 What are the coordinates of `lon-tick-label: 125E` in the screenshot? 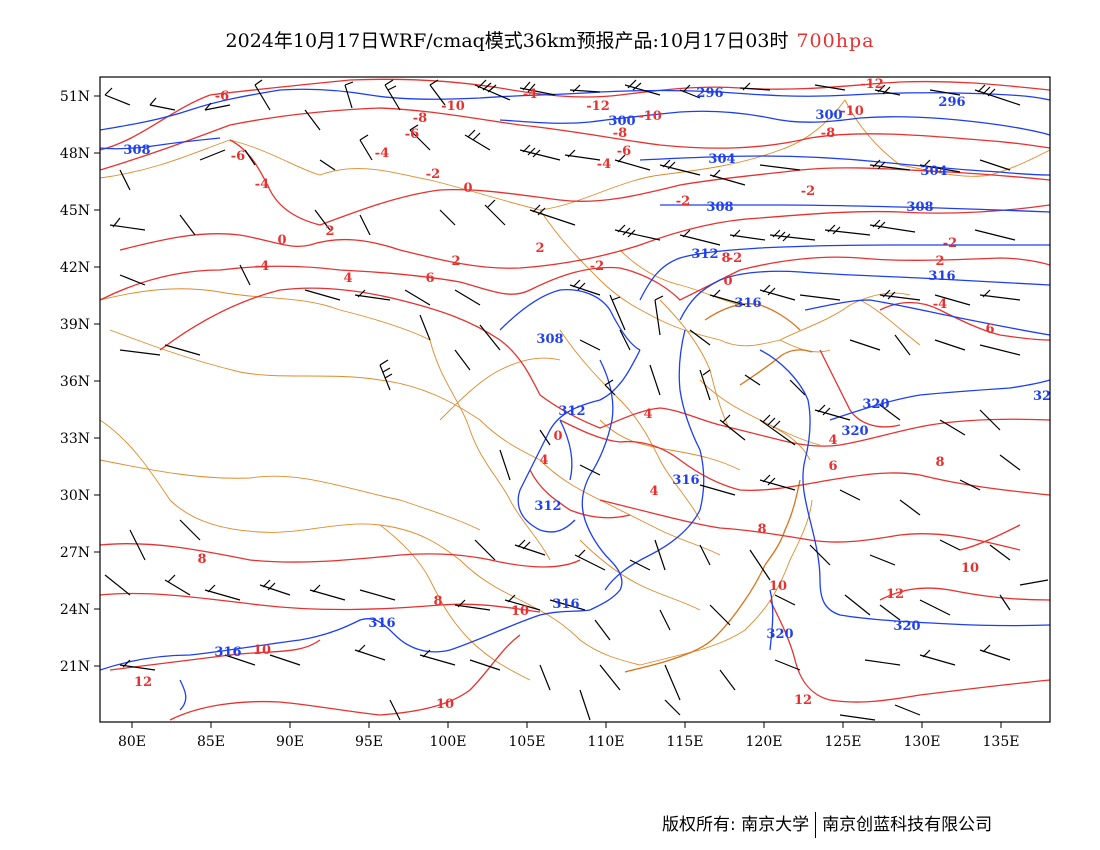 It's located at (843, 742).